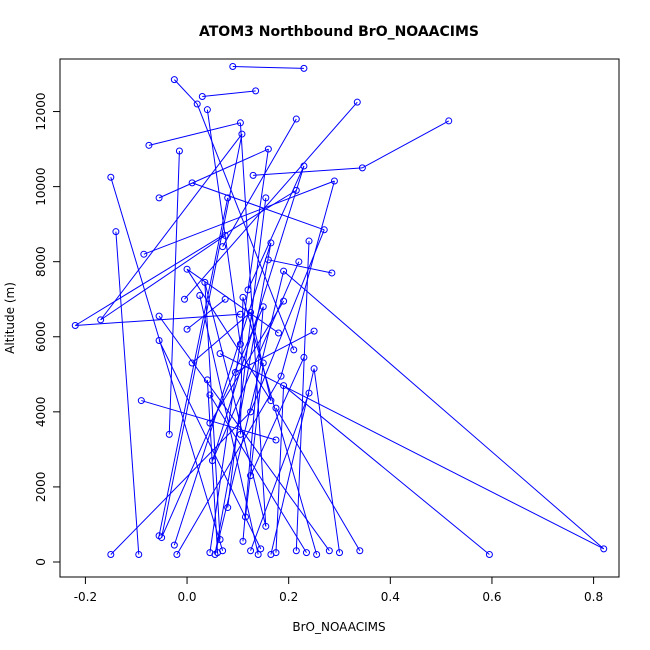  I want to click on y-axis: 0 2000 4000 6000 8000 10000 12000, so click(47, 329).